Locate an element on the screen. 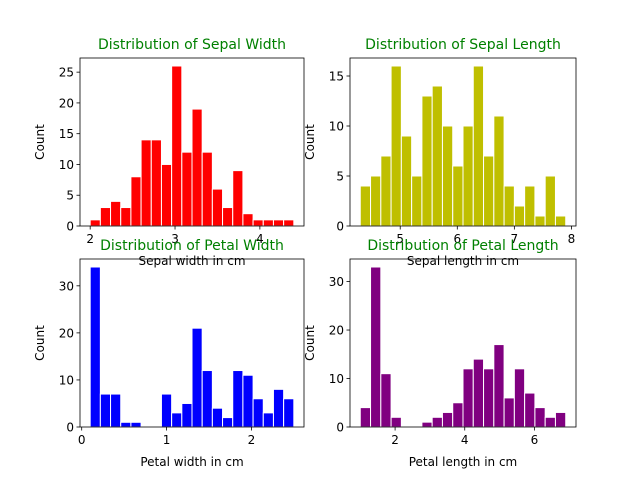 The height and width of the screenshot is (480, 640). x-axis-label: Sepal width in cm is located at coordinates (191, 261).